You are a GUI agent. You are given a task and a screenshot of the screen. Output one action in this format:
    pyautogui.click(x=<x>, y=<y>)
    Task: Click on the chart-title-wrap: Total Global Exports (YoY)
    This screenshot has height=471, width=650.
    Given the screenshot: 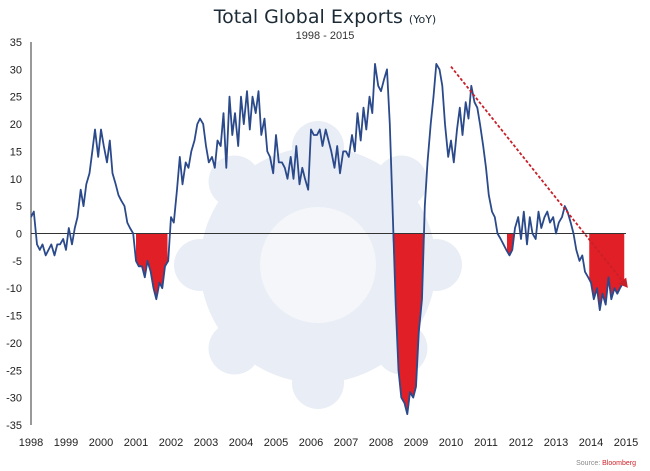 What is the action you would take?
    pyautogui.click(x=325, y=17)
    